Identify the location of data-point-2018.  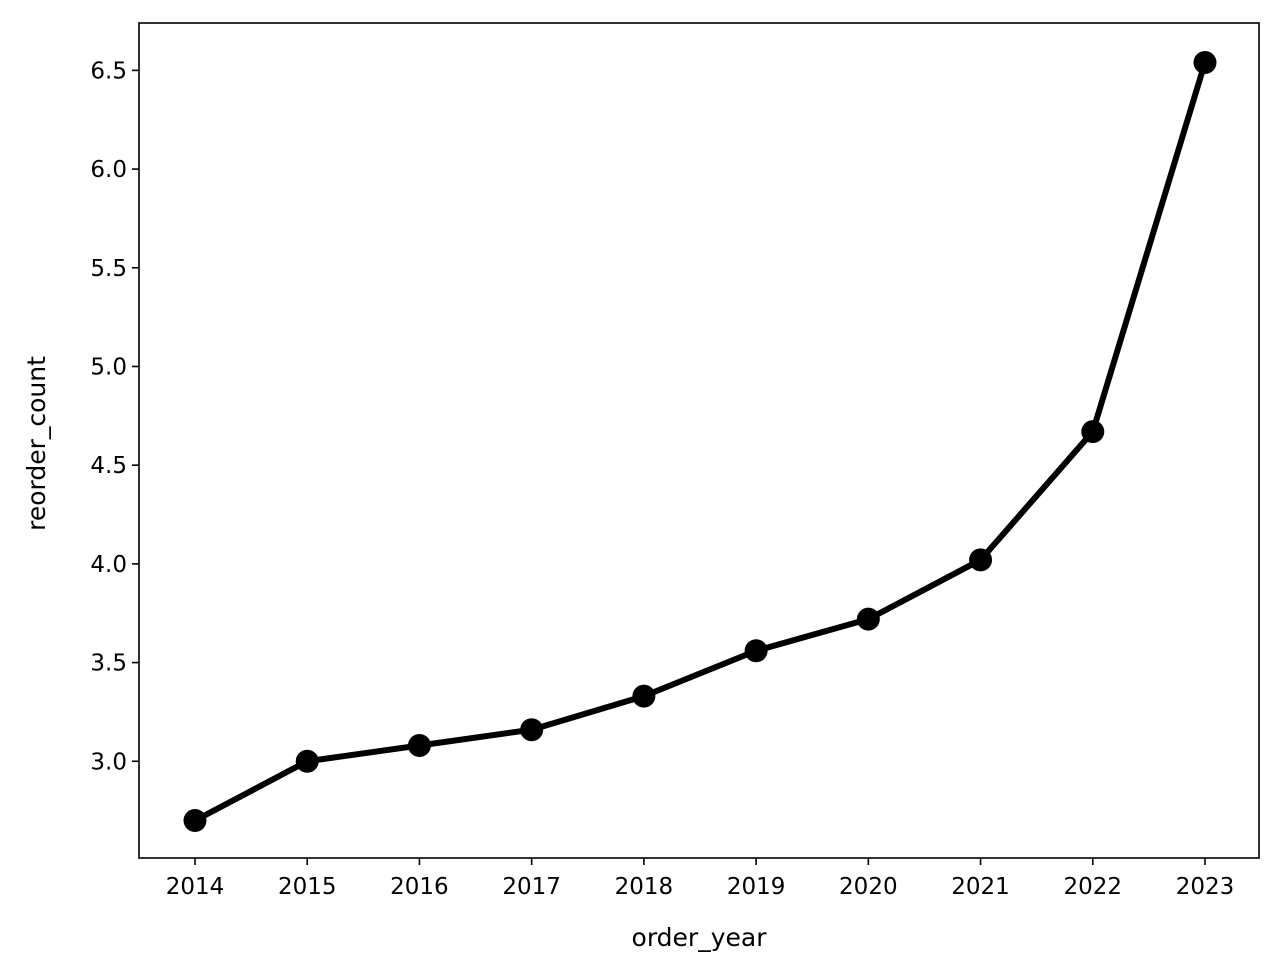
(644, 696).